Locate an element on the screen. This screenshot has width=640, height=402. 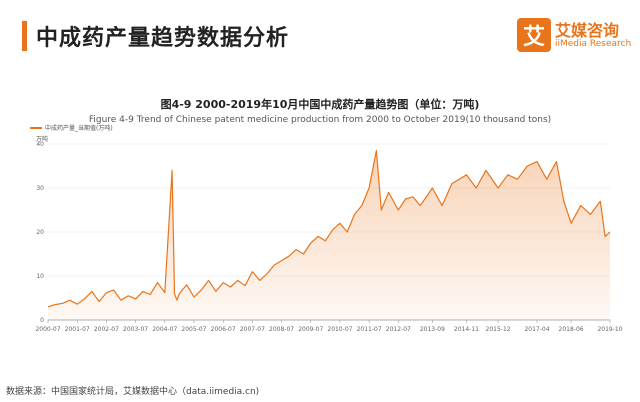
x-tick-label: 2013-09 is located at coordinates (432, 329).